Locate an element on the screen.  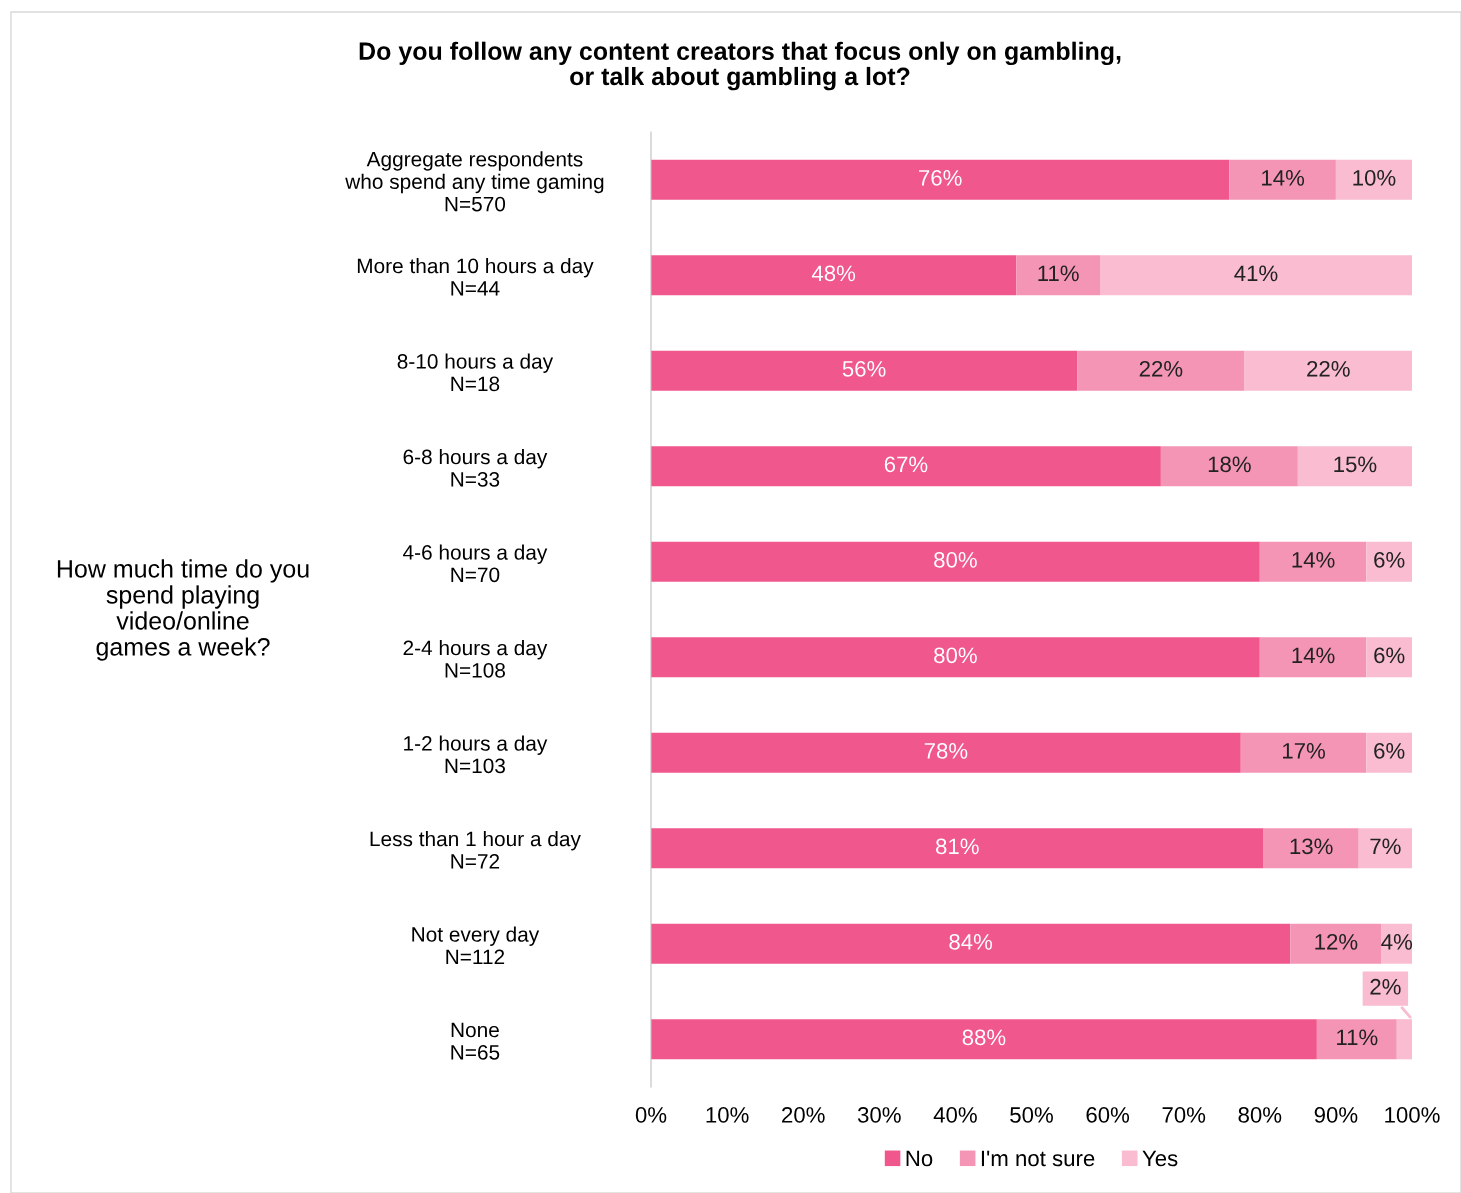
data-label: 41% is located at coordinates (1256, 273).